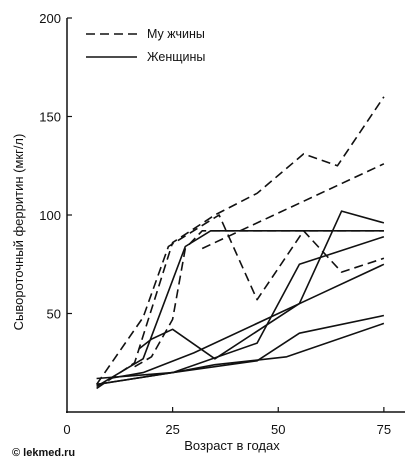 The width and height of the screenshot is (417, 464). What do you see at coordinates (145, 45) in the screenshot?
I see `legend: Му жчины Женщины` at bounding box center [145, 45].